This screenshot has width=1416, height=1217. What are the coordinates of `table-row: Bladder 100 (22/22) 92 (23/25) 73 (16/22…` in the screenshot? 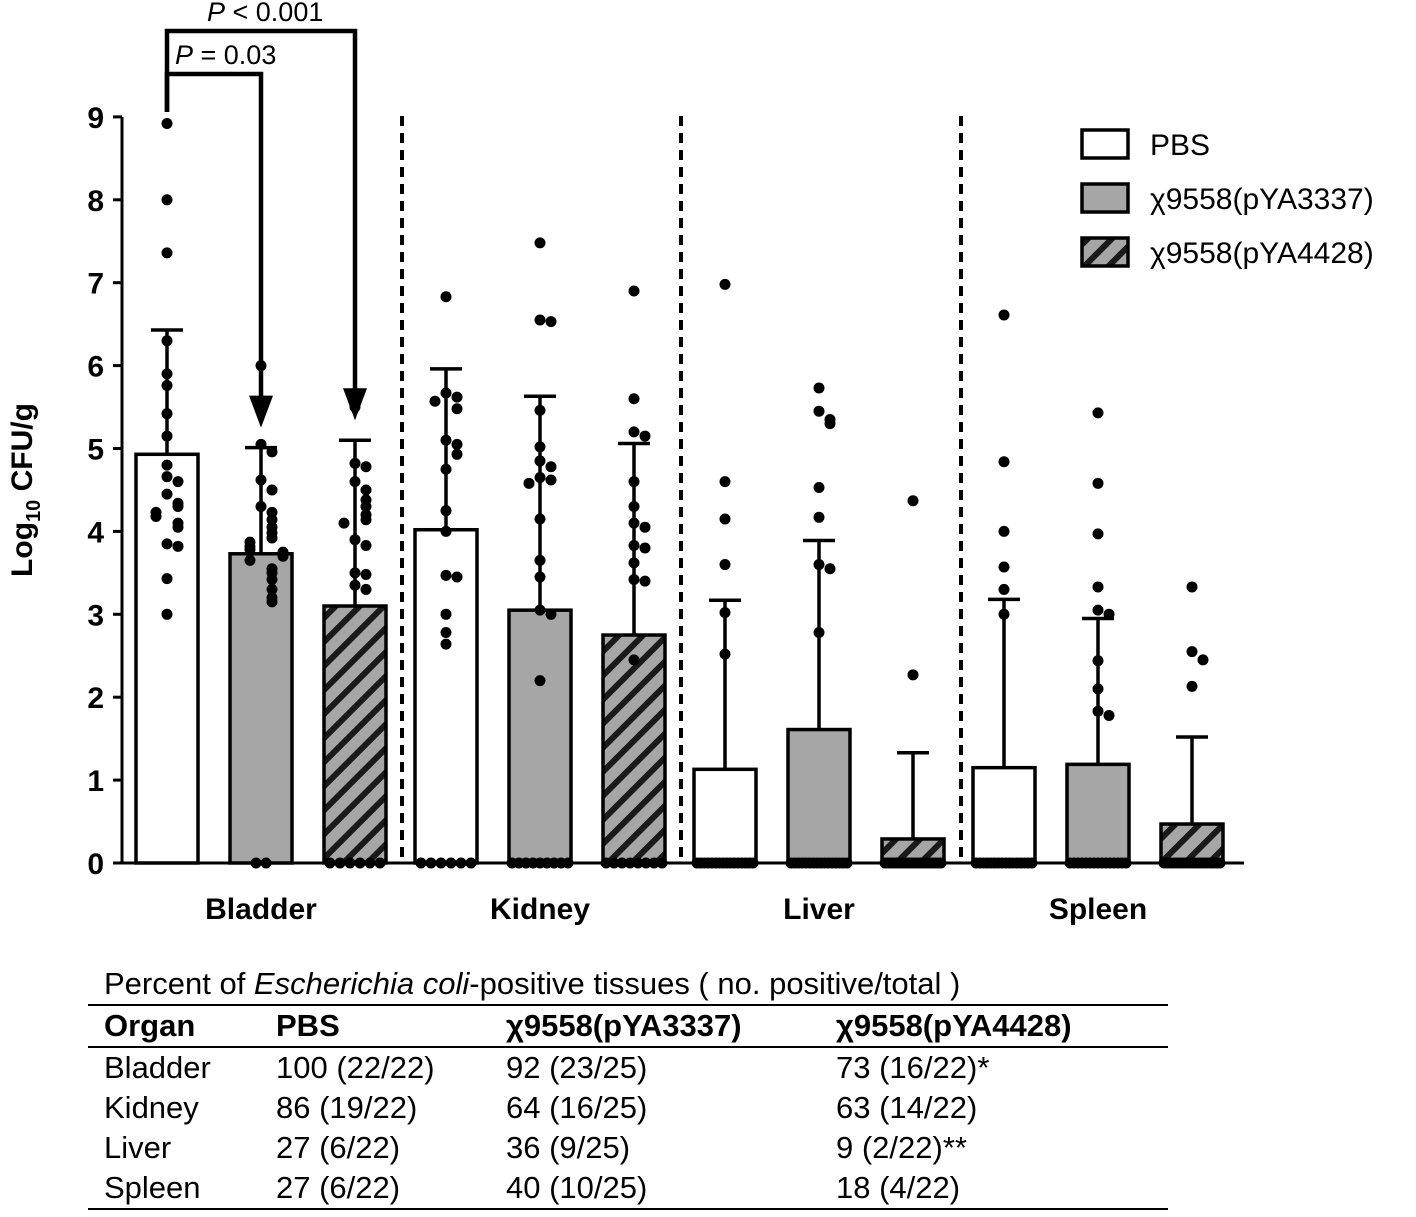 It's located at (628, 1067).